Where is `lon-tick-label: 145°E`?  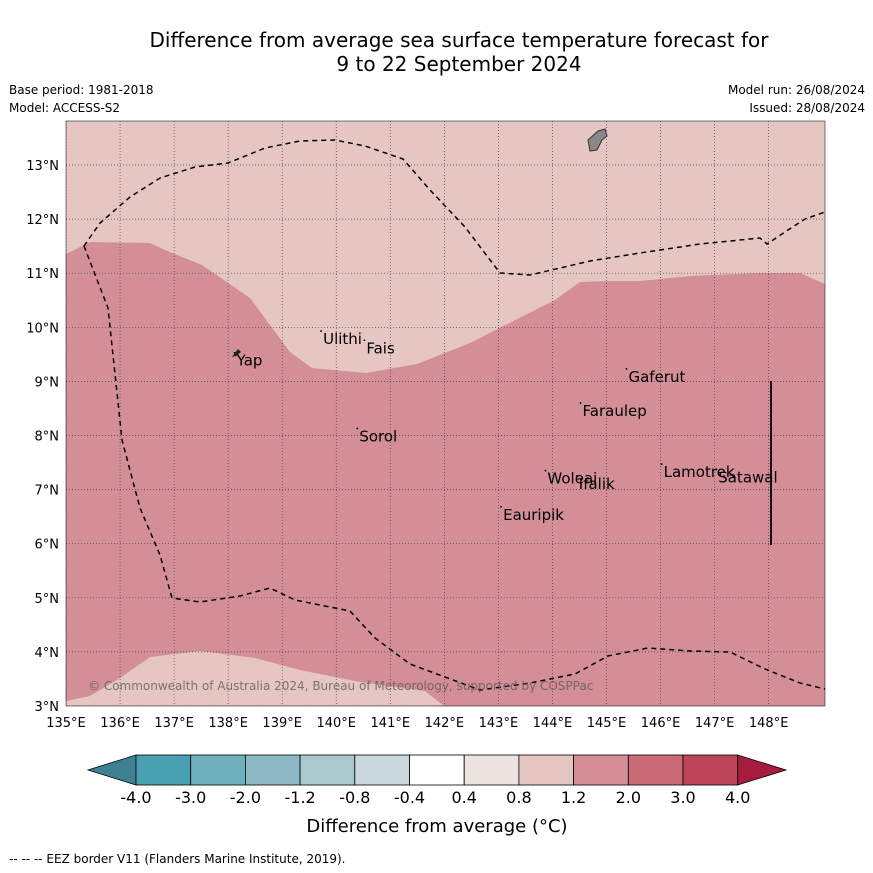 lon-tick-label: 145°E is located at coordinates (607, 723).